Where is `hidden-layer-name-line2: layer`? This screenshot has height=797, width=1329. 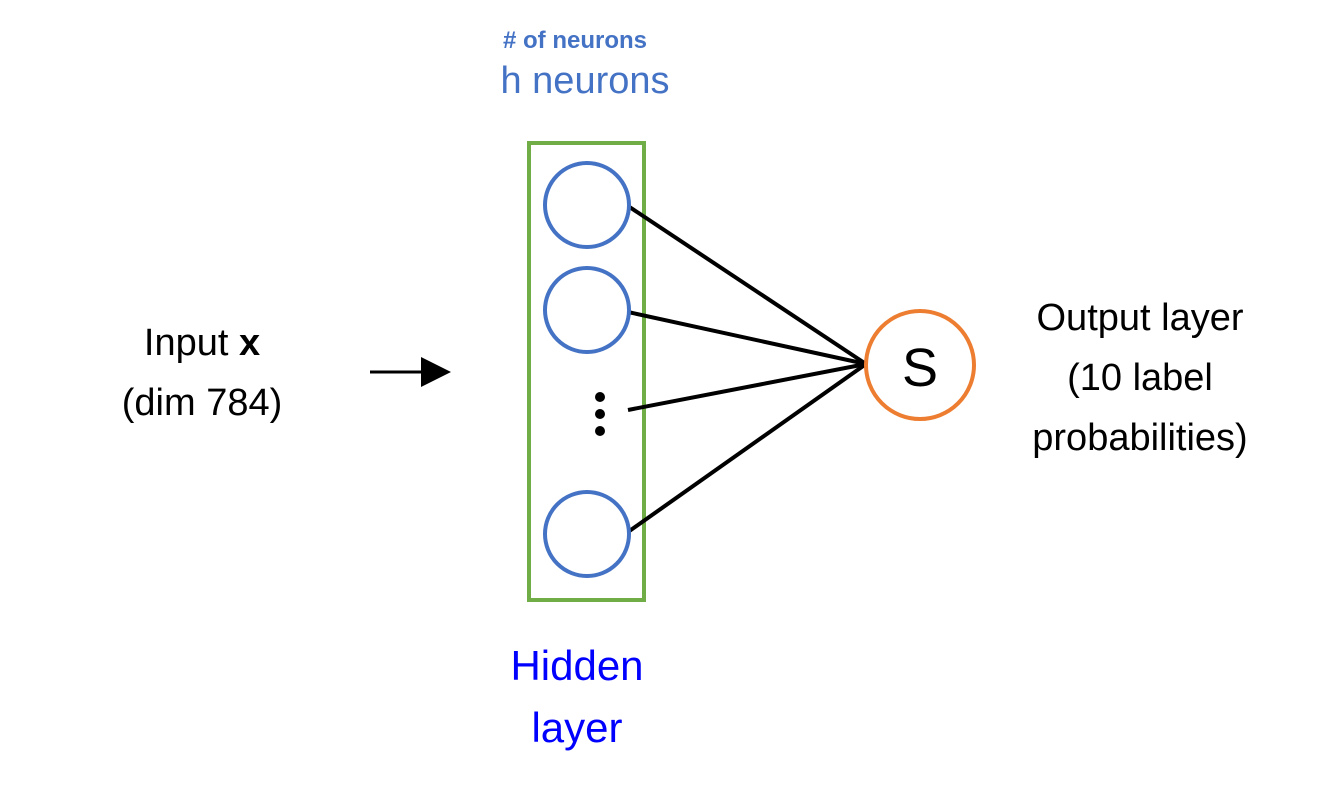 hidden-layer-name-line2: layer is located at coordinates (576, 727).